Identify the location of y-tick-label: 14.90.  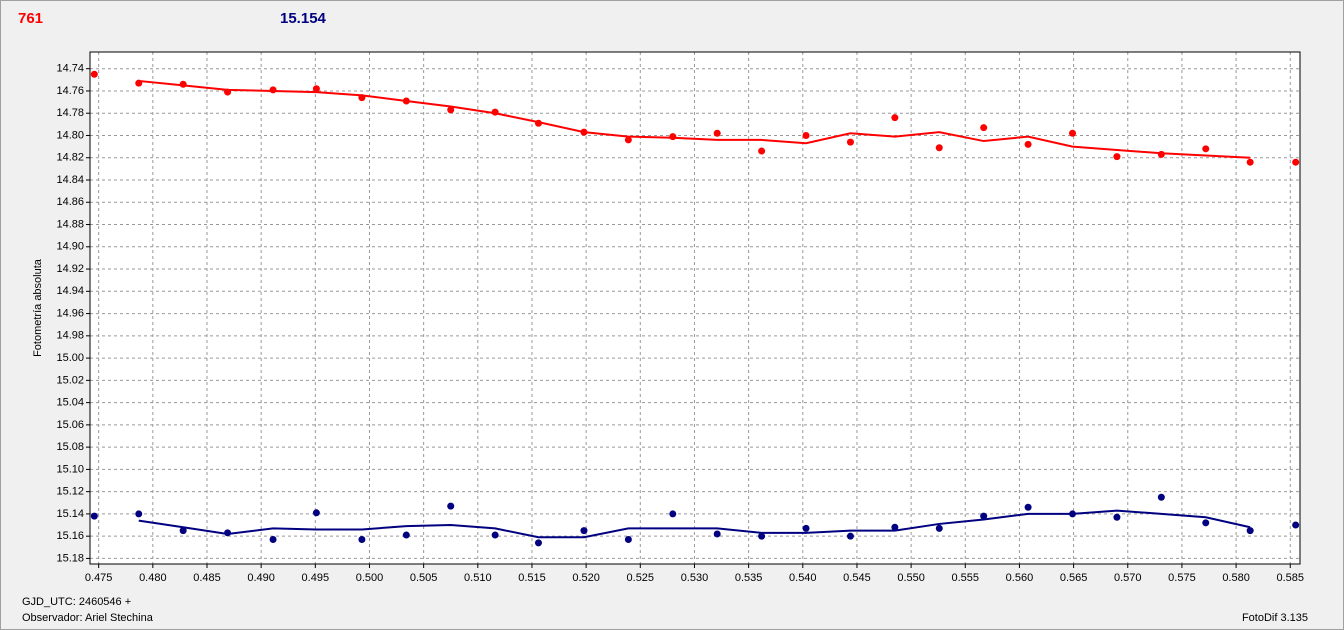
(70, 247).